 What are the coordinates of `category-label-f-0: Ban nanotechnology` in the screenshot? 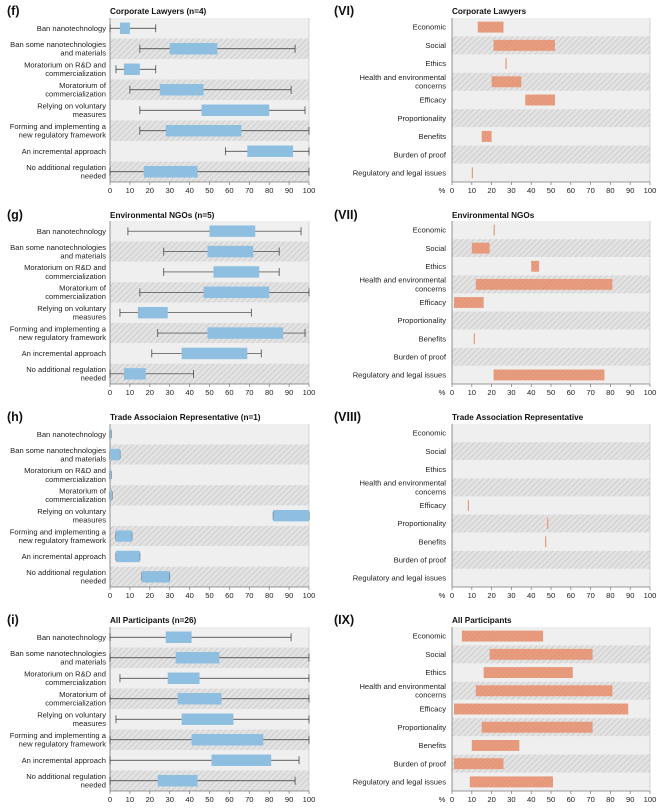 It's located at (71, 28).